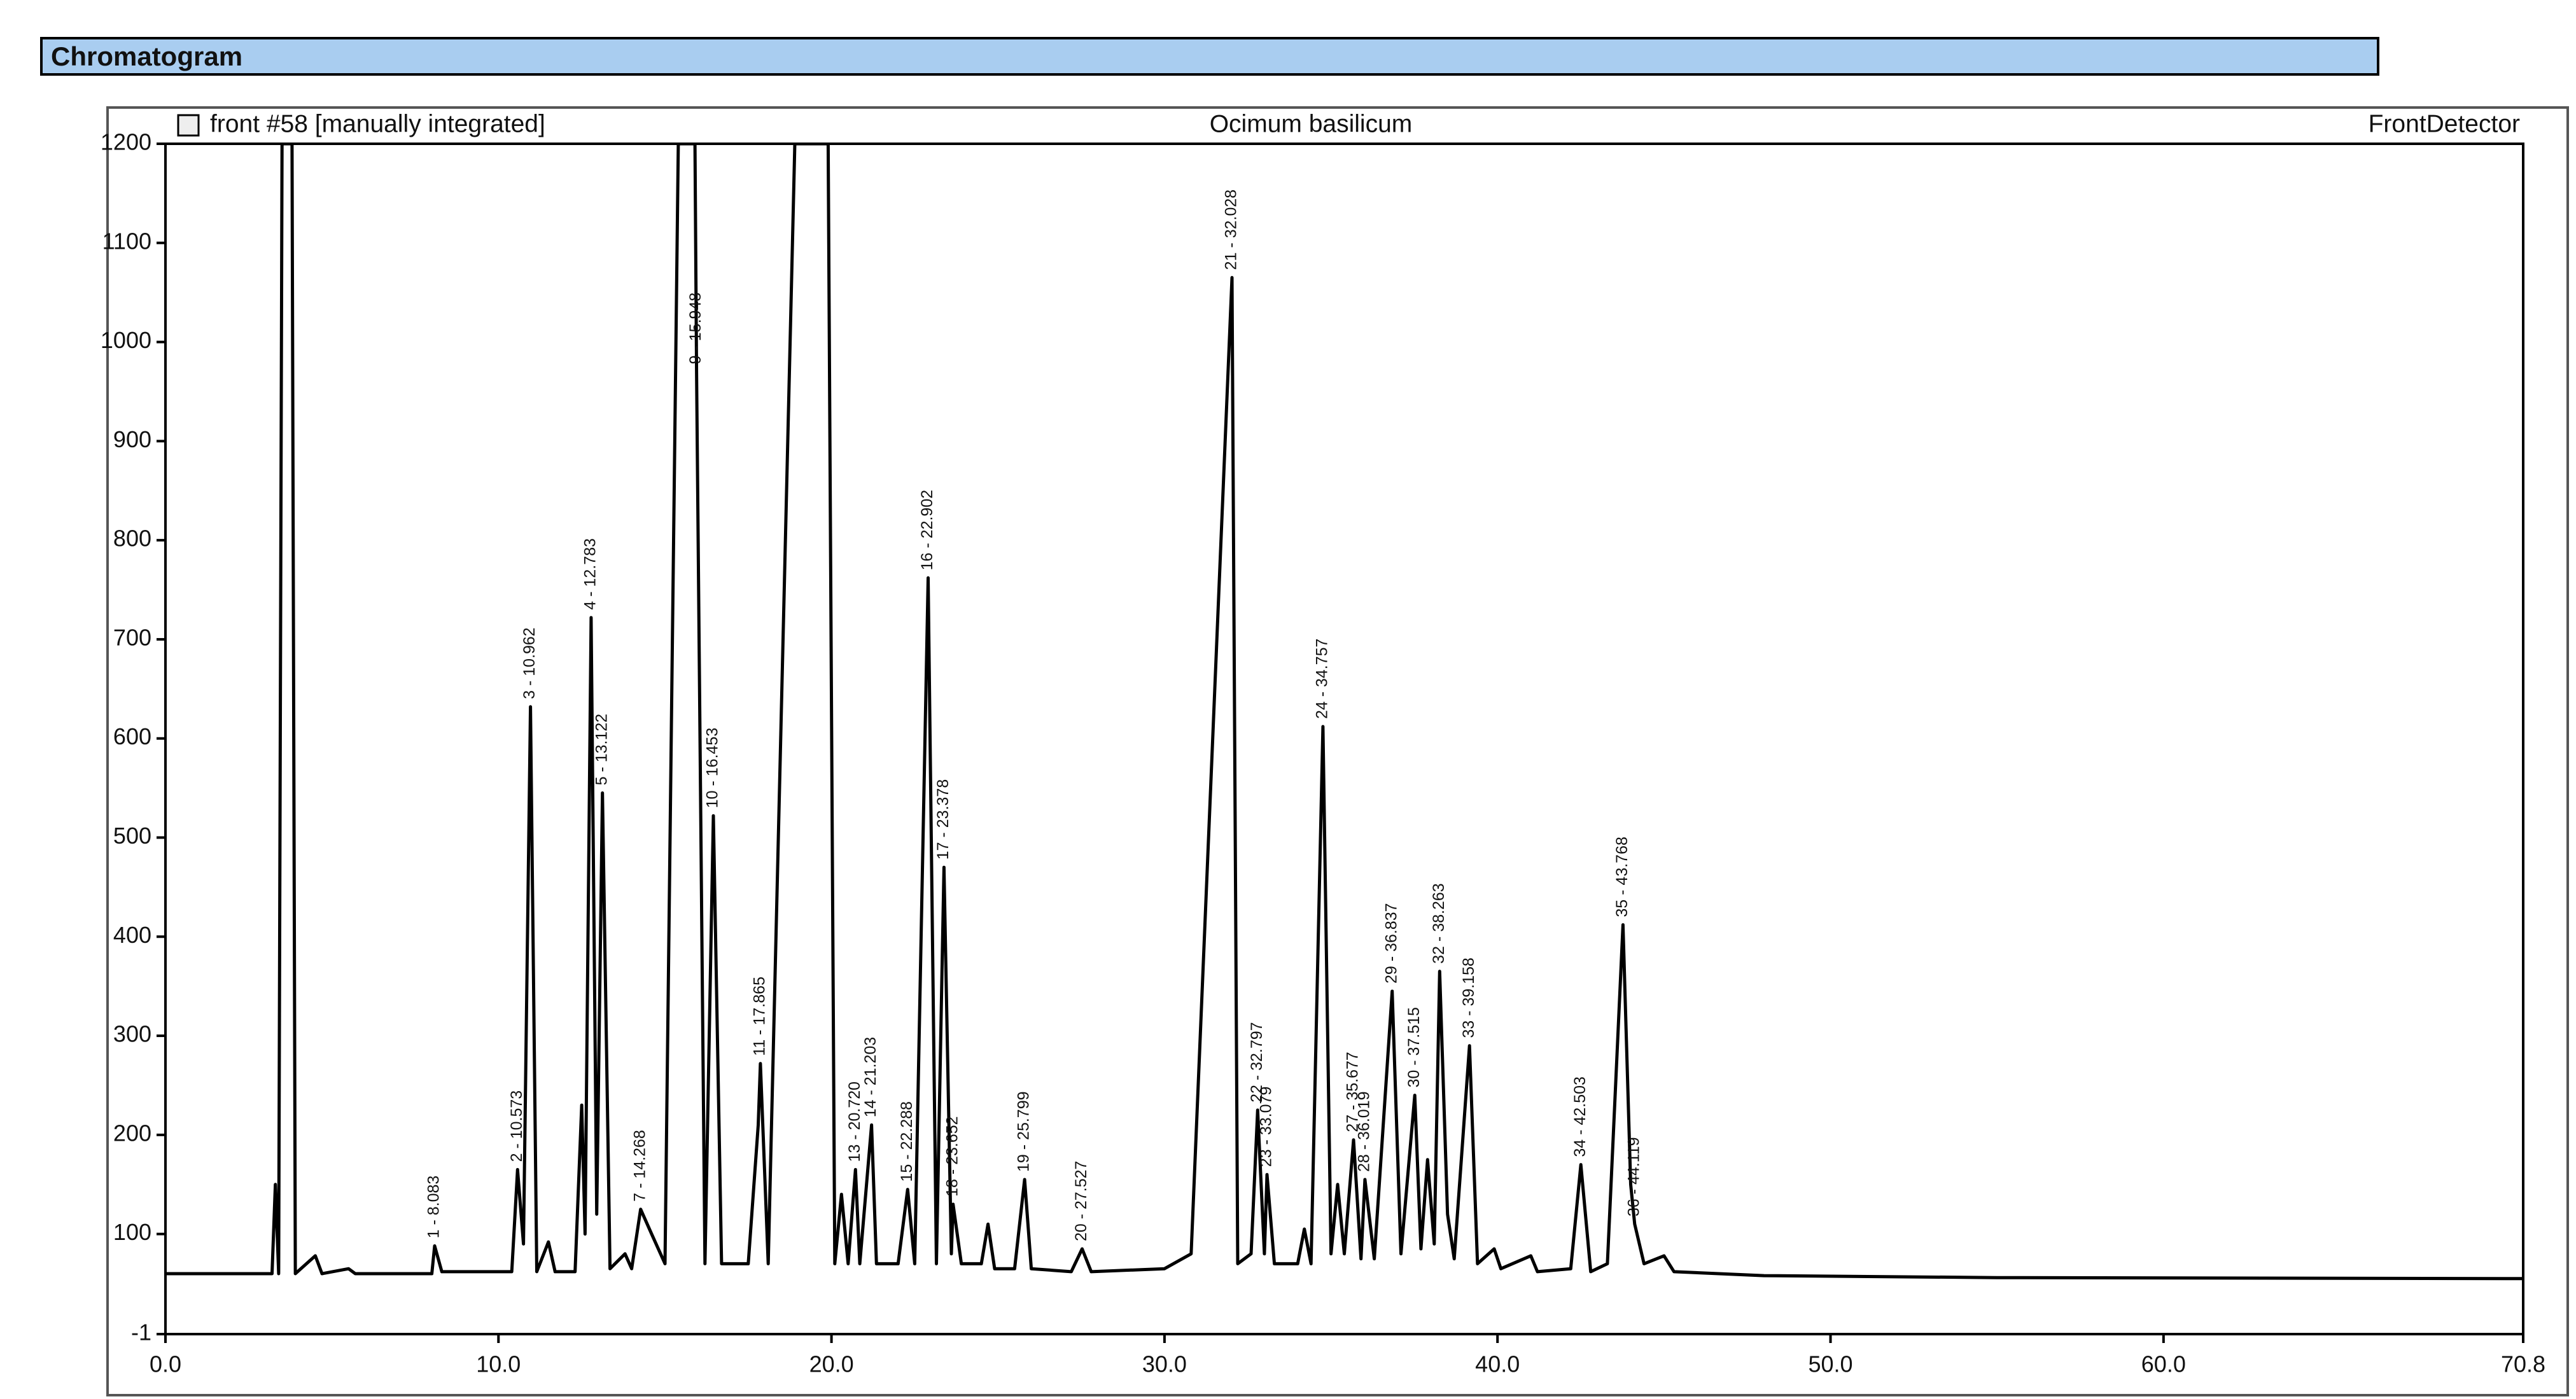  I want to click on peak-label: 19 - 25.799, so click(1024, 1131).